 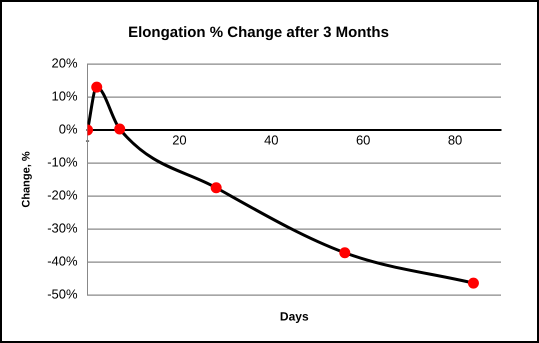 I want to click on x-tick-label: 40, so click(x=271, y=140).